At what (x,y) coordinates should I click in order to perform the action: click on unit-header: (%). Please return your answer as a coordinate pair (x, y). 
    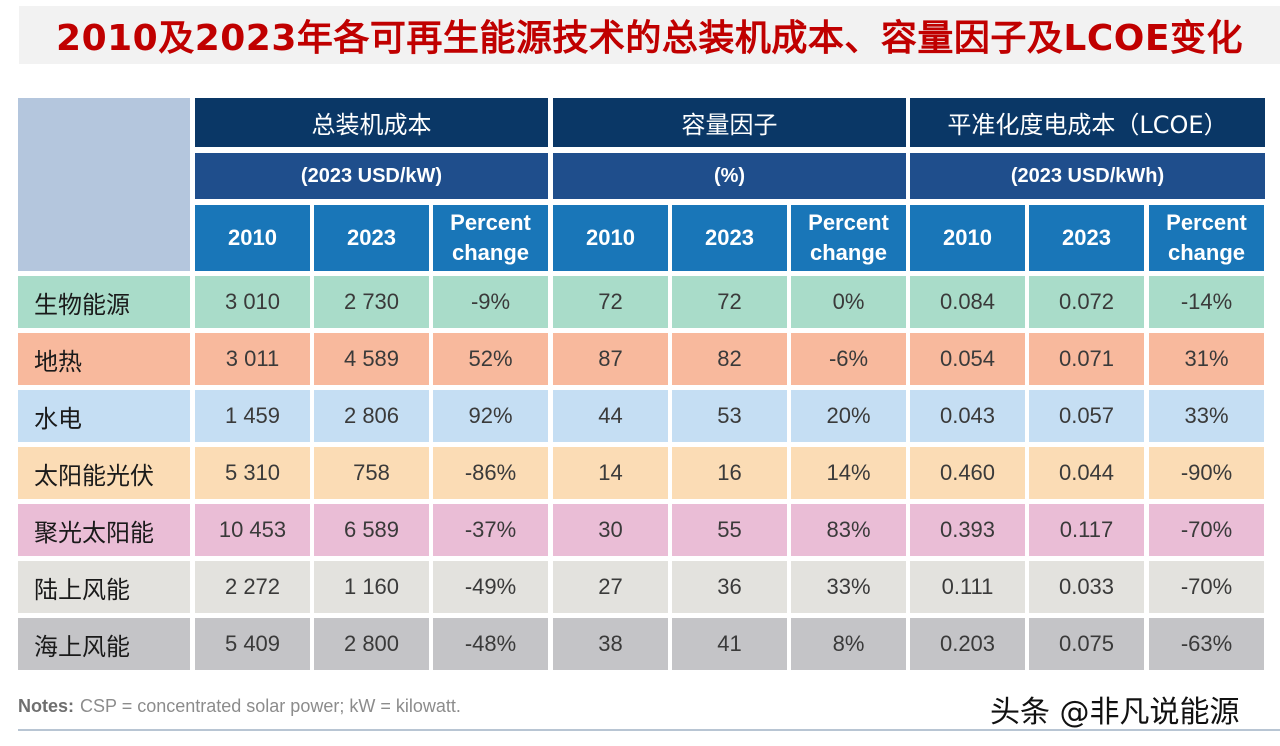
    Looking at the image, I should click on (729, 176).